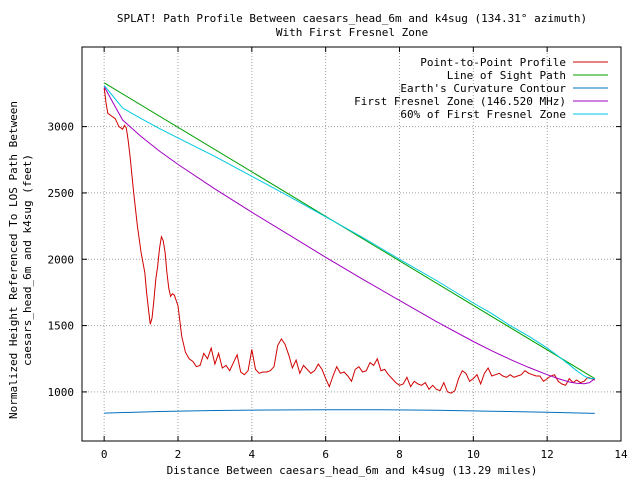  What do you see at coordinates (178, 454) in the screenshot?
I see `x-tick-label: 2` at bounding box center [178, 454].